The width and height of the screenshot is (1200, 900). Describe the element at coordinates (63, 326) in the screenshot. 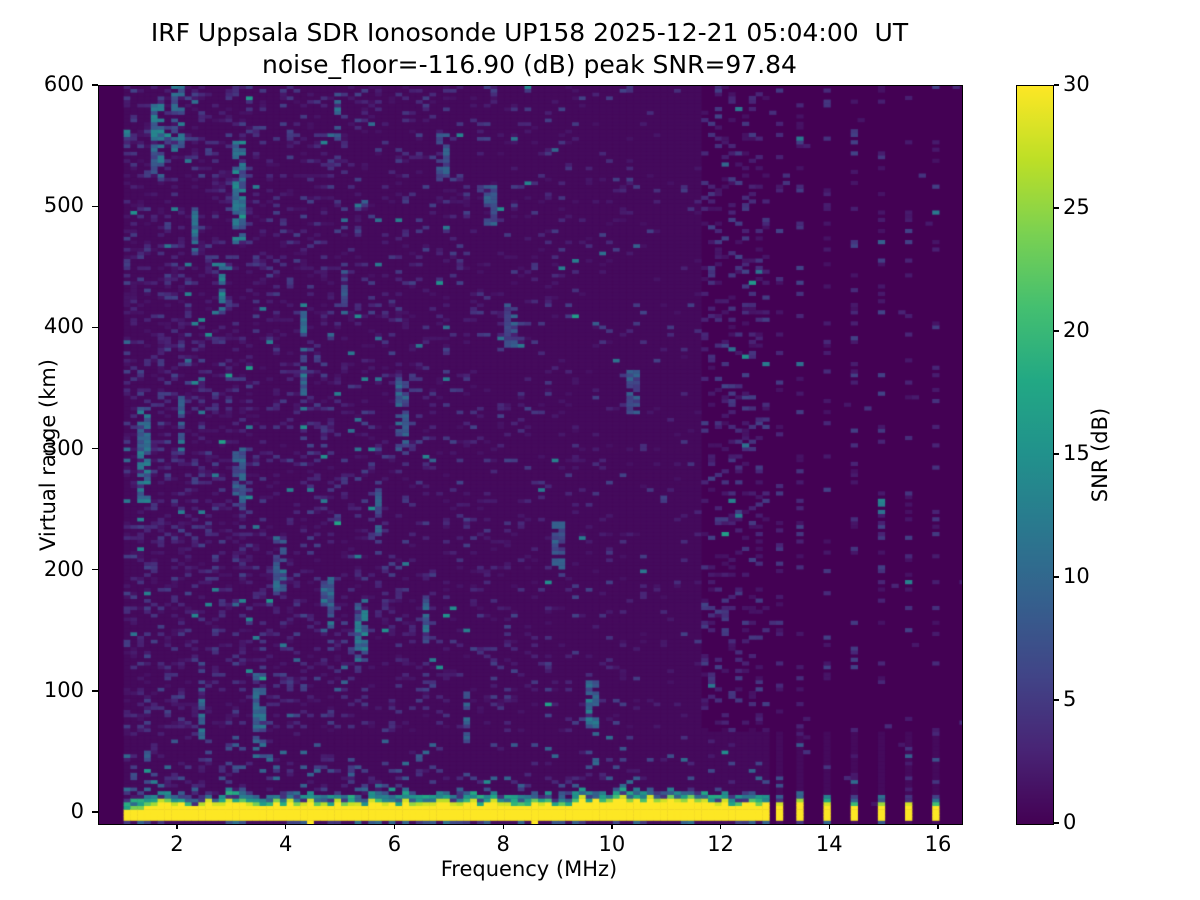

I see `y-tick-label: 400` at that location.